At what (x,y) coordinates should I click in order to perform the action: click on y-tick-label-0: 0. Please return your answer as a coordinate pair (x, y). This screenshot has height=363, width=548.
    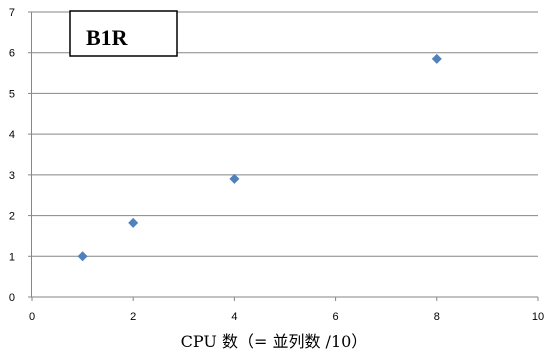
    Looking at the image, I should click on (12, 298).